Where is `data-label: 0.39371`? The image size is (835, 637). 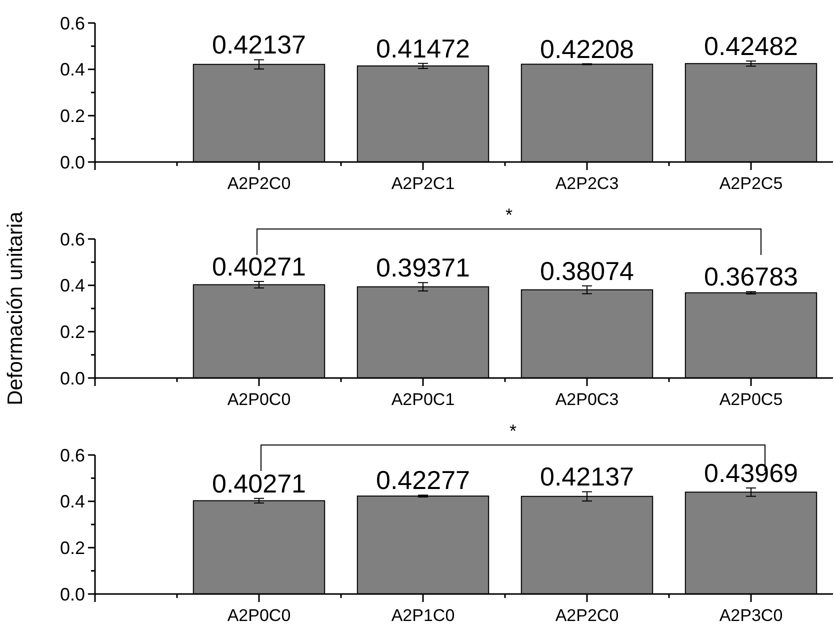 data-label: 0.39371 is located at coordinates (423, 267).